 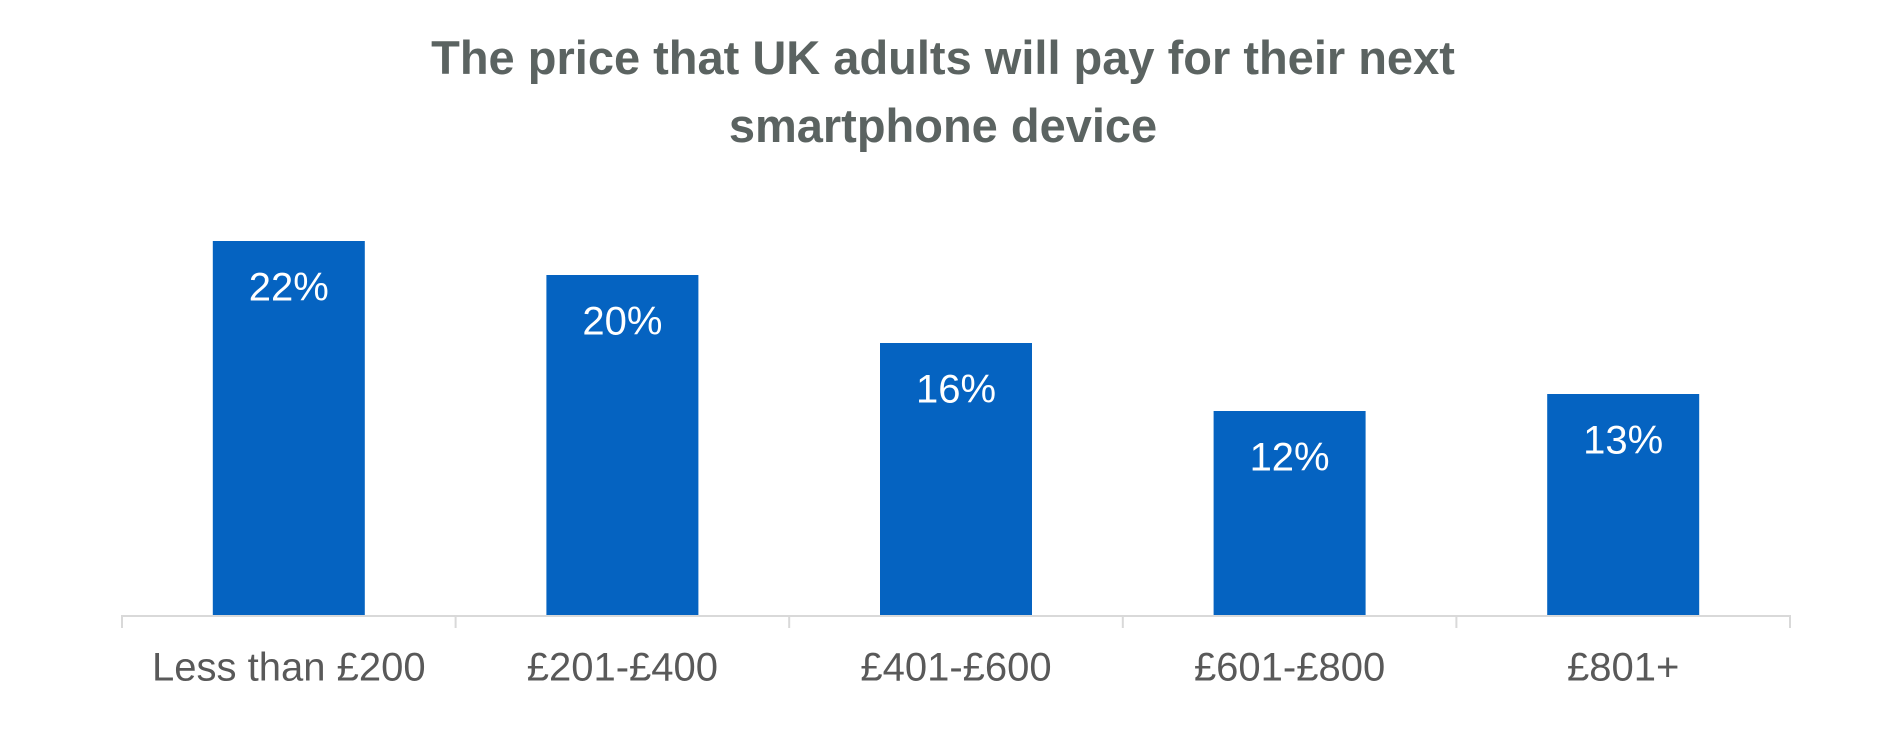 I want to click on value-label: 22%, so click(x=289, y=288).